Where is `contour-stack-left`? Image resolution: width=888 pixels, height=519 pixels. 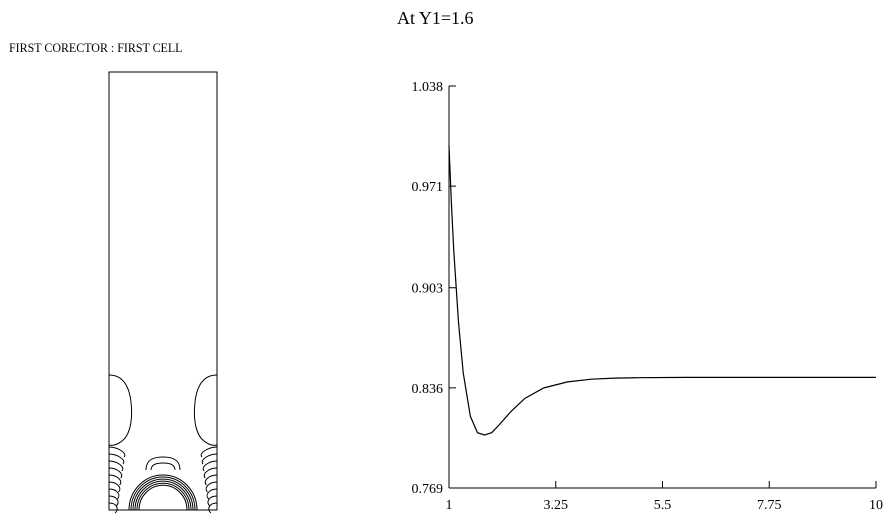
contour-stack-left is located at coordinates (117, 480).